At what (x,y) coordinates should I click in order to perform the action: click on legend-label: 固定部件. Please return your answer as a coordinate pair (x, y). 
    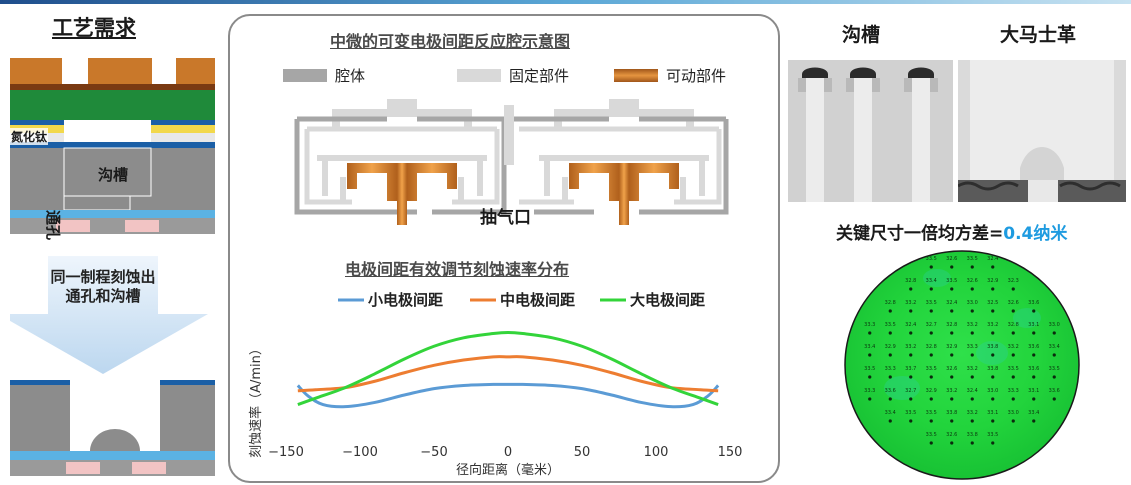
    Looking at the image, I should click on (539, 76).